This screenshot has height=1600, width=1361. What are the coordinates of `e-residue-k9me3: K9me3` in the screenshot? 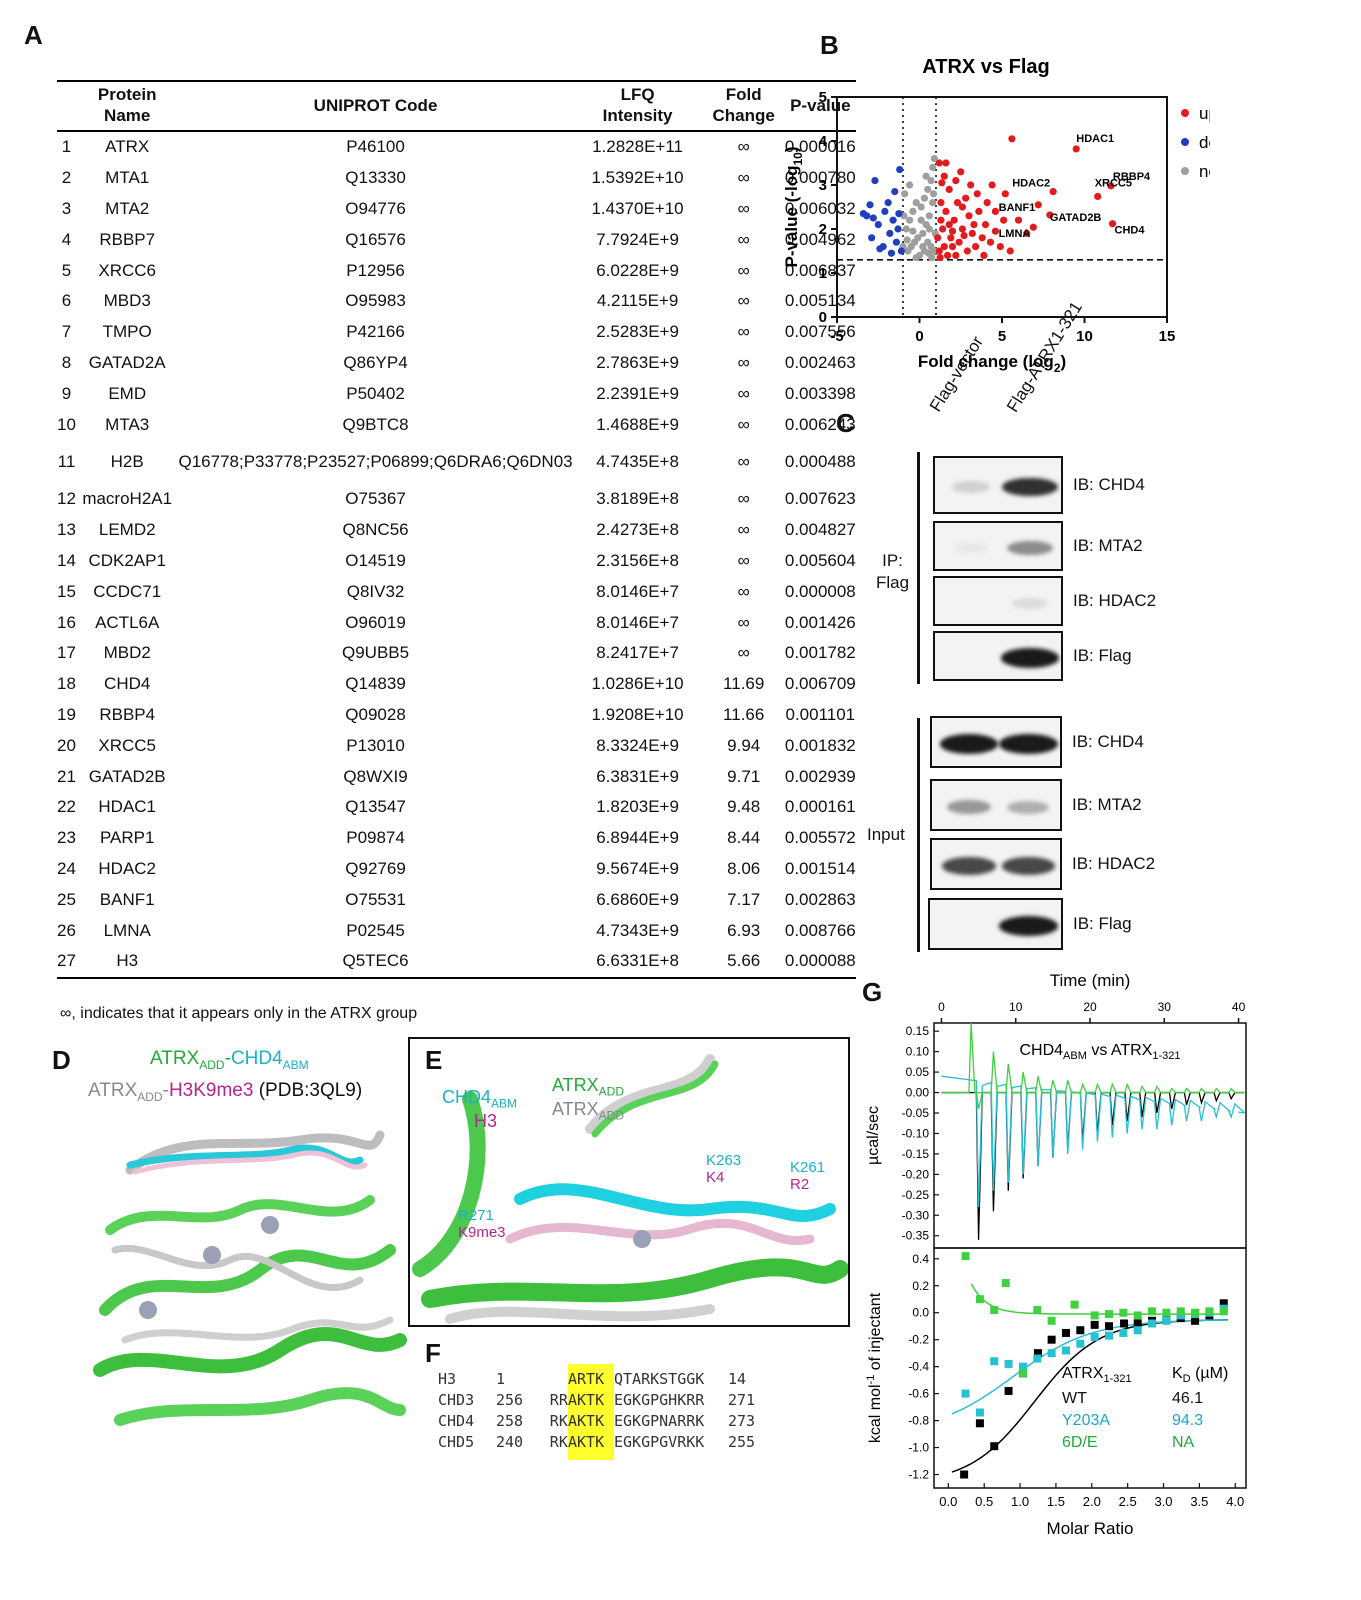 It's located at (482, 1232).